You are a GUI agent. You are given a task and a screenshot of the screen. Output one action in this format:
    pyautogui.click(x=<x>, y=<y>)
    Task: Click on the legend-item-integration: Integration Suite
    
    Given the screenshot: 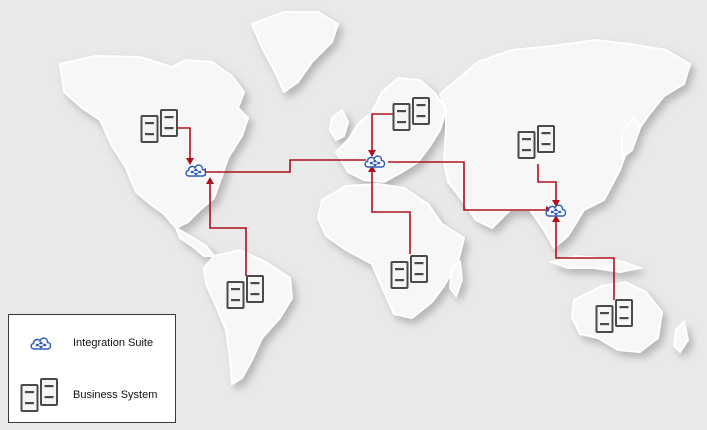 What is the action you would take?
    pyautogui.click(x=85, y=343)
    